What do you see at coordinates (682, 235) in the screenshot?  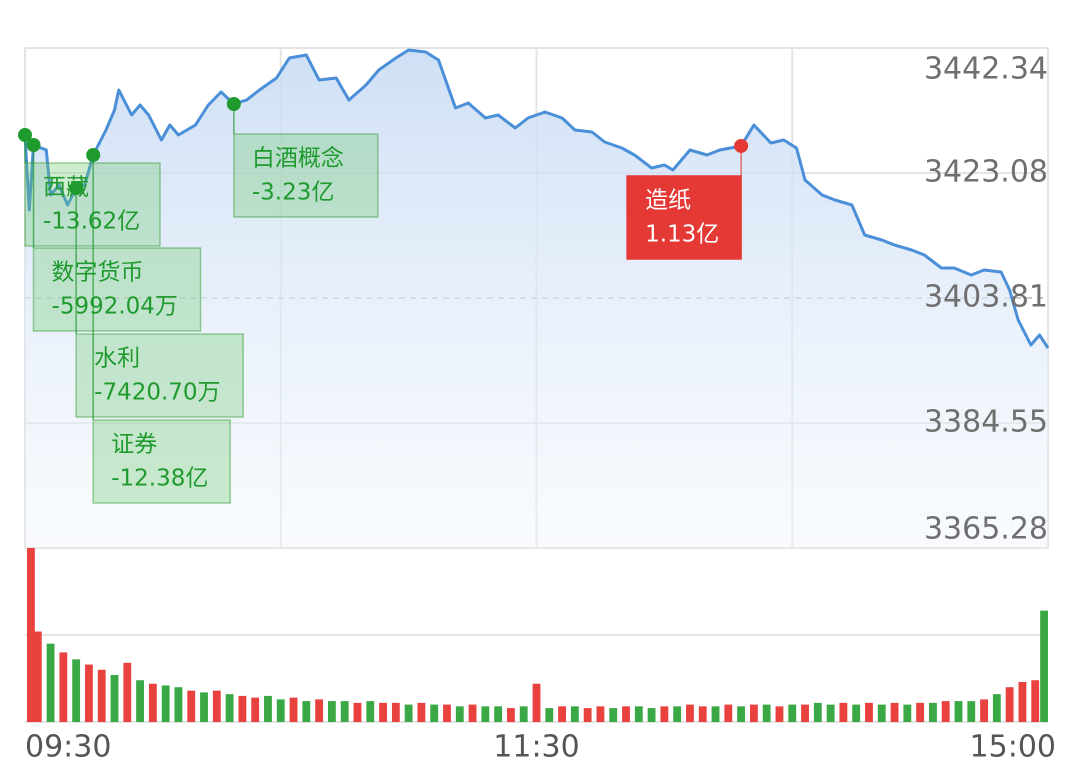 I see `annotation-amount: 1.13亿` at bounding box center [682, 235].